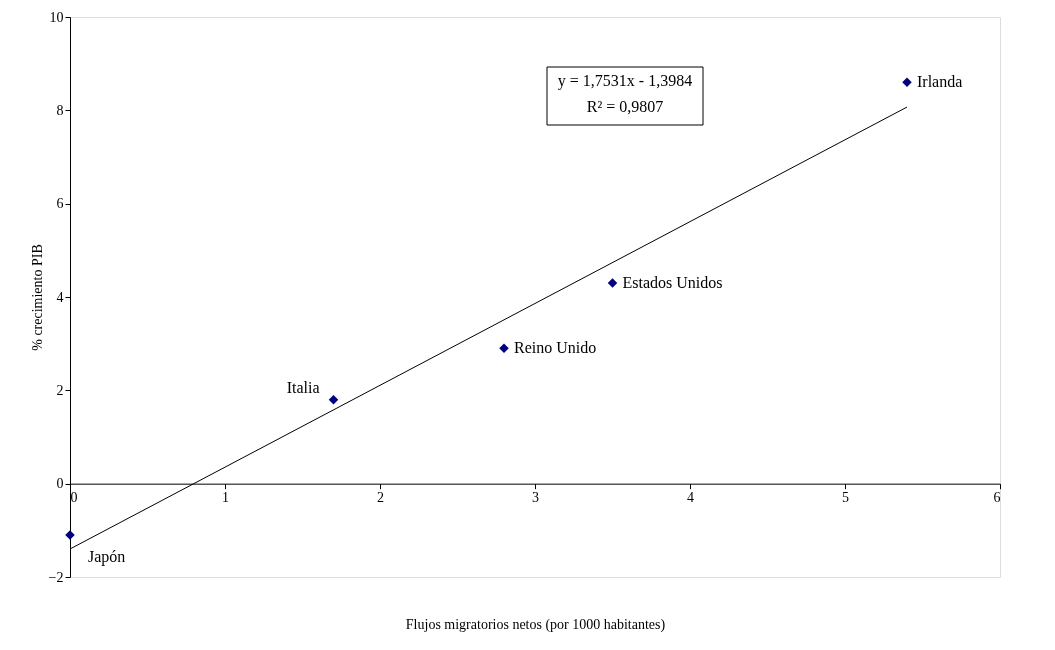  Describe the element at coordinates (535, 624) in the screenshot. I see `x-axis-title: Flujos migratorios netos (por 1000 habitantes)` at that location.